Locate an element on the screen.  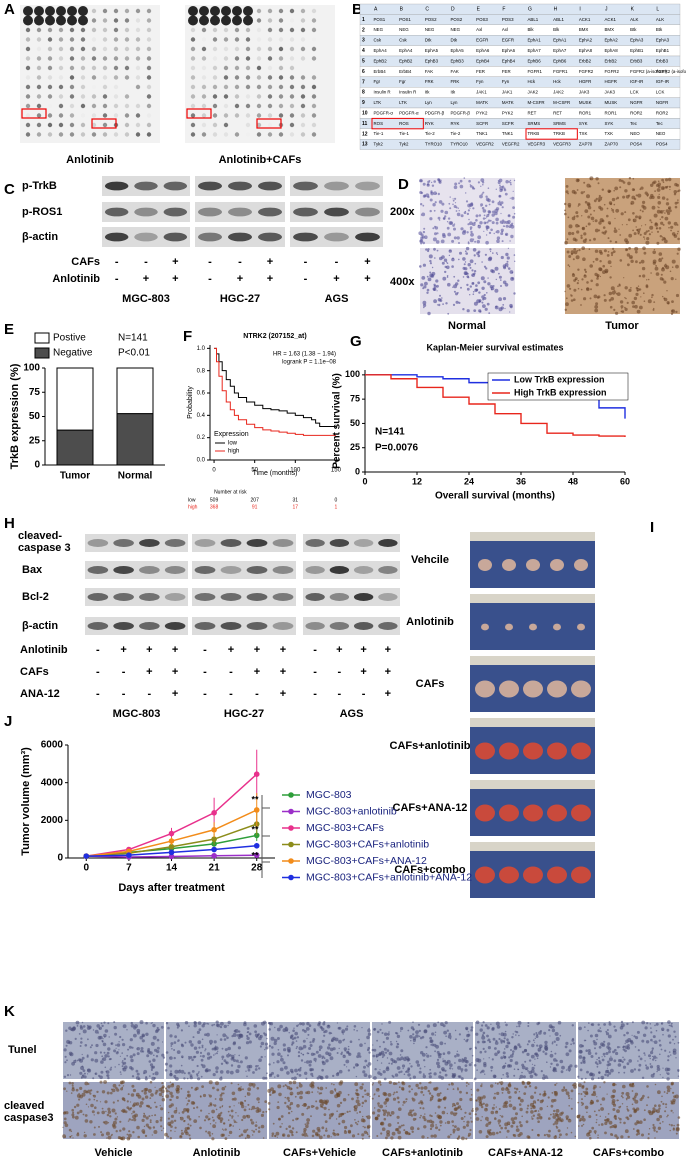
x-tick-label: 14 is located at coordinates (172, 868).